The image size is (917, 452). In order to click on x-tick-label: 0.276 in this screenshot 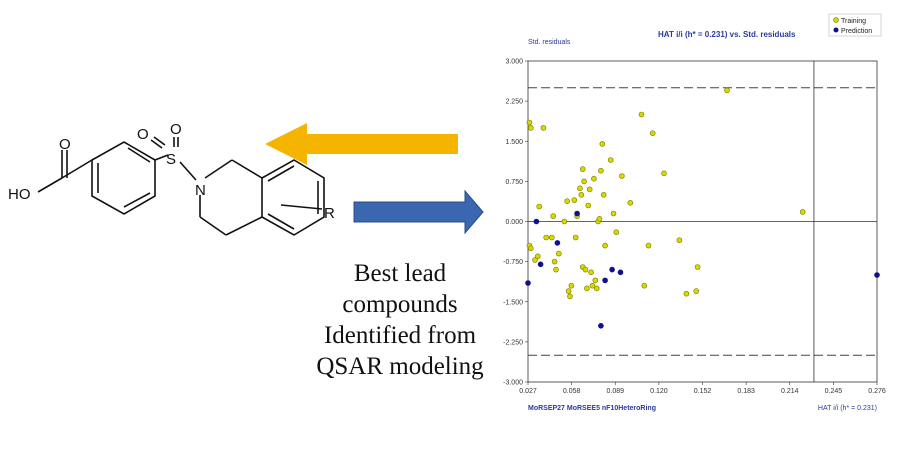, I will do `click(877, 391)`.